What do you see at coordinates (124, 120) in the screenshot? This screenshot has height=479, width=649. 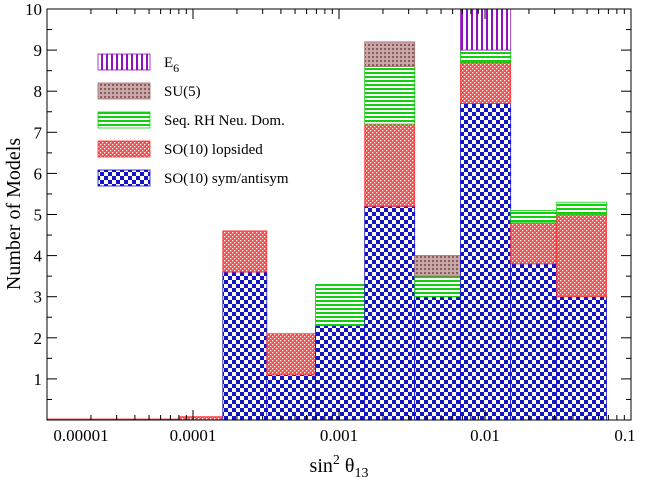 I see `legend-swatch-seq` at bounding box center [124, 120].